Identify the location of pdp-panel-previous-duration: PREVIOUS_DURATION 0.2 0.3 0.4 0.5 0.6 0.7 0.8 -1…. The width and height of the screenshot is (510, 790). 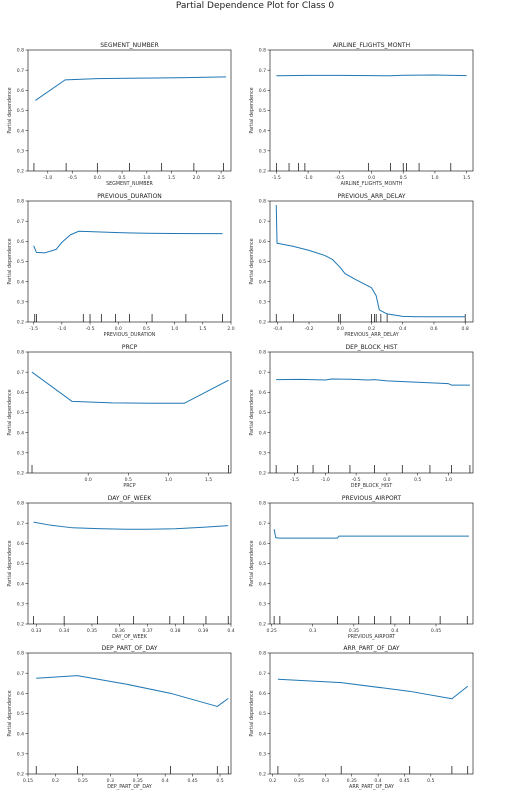
(121, 265).